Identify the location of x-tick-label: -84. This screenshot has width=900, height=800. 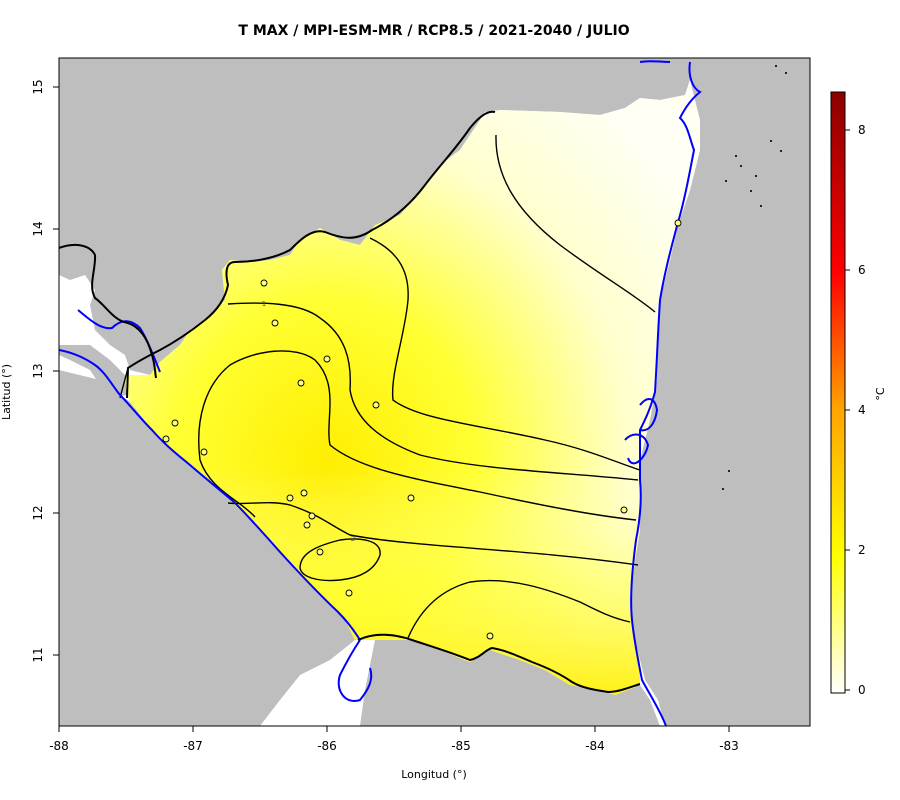
(595, 746).